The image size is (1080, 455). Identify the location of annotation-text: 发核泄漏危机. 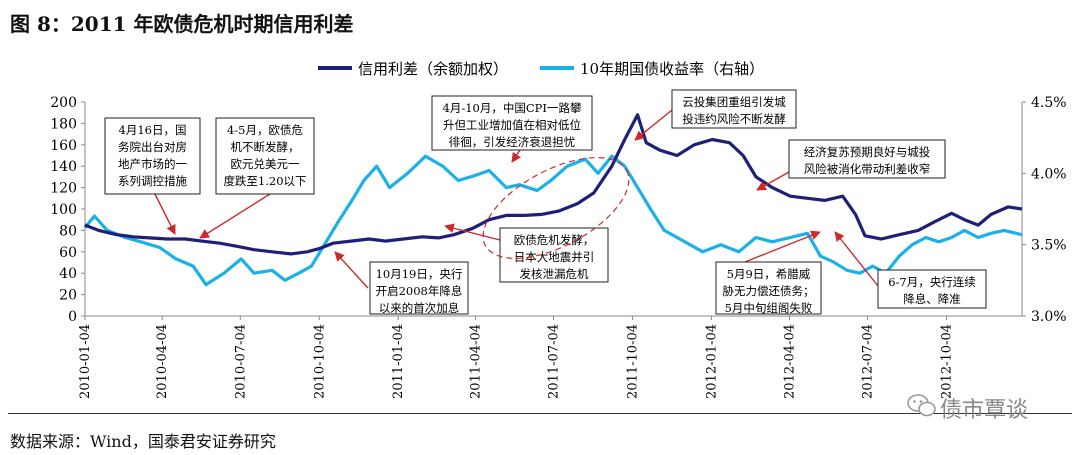
(554, 274).